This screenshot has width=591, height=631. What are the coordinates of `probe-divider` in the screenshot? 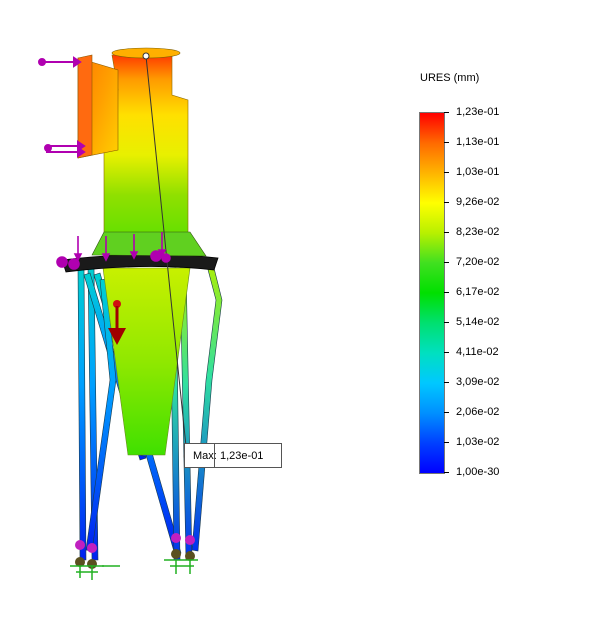 It's located at (214, 455).